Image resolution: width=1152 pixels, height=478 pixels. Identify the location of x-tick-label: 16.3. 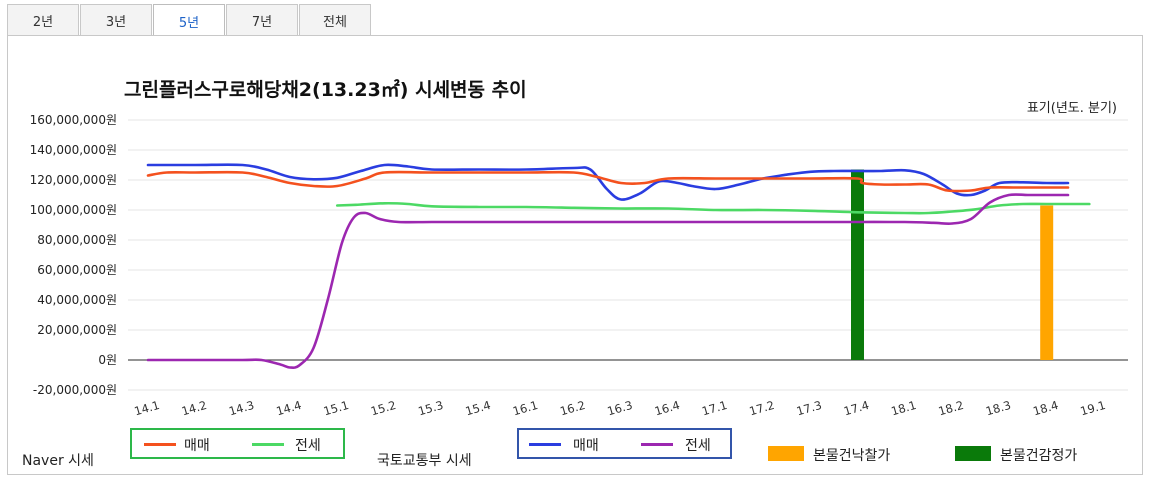
(620, 408).